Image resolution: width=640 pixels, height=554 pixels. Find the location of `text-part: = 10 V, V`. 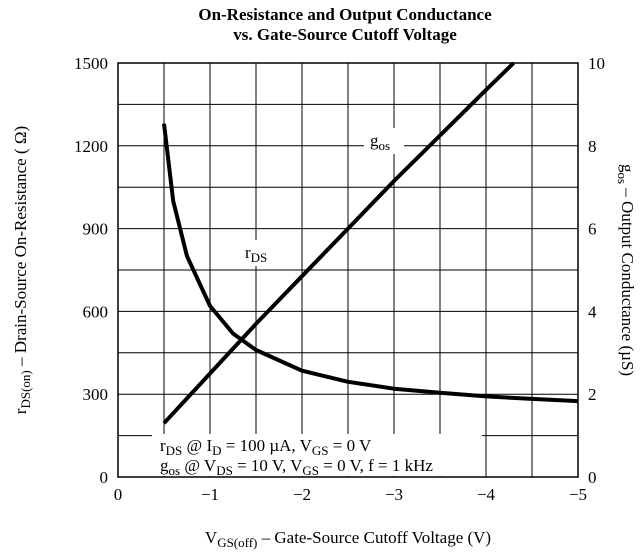

text-part: = 10 V, V is located at coordinates (268, 465).